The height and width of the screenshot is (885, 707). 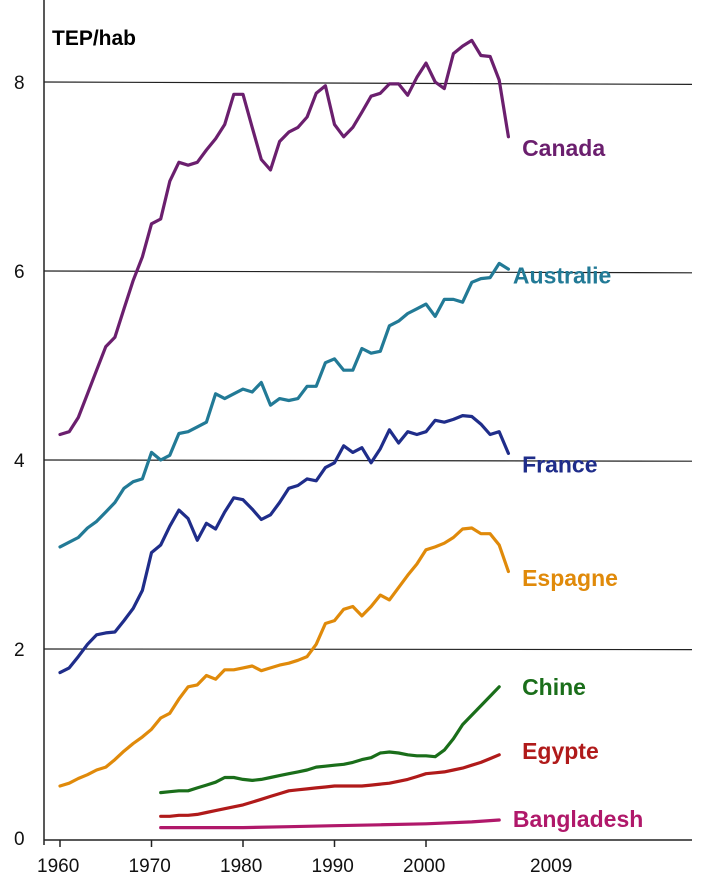 What do you see at coordinates (570, 578) in the screenshot?
I see `series-label-espagne: Espagne` at bounding box center [570, 578].